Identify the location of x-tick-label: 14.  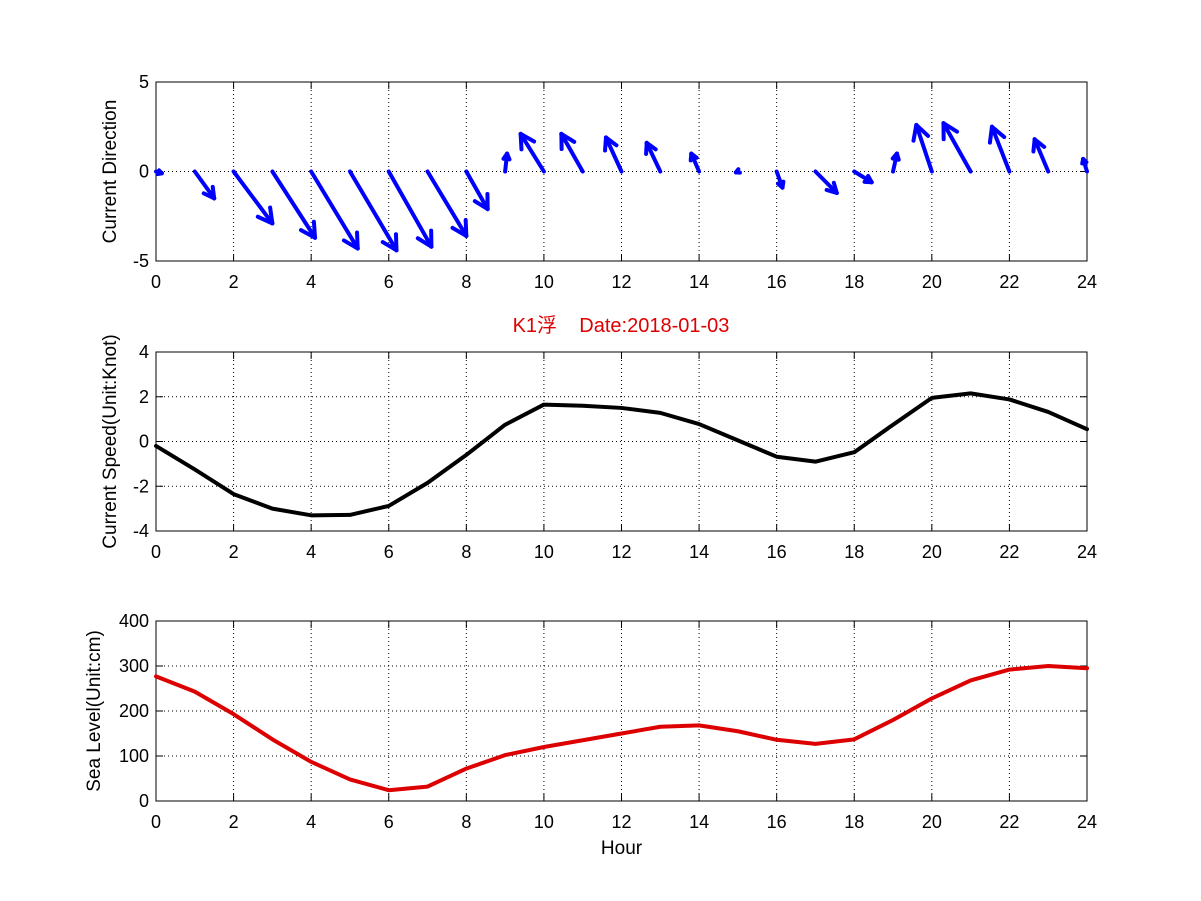
(699, 282).